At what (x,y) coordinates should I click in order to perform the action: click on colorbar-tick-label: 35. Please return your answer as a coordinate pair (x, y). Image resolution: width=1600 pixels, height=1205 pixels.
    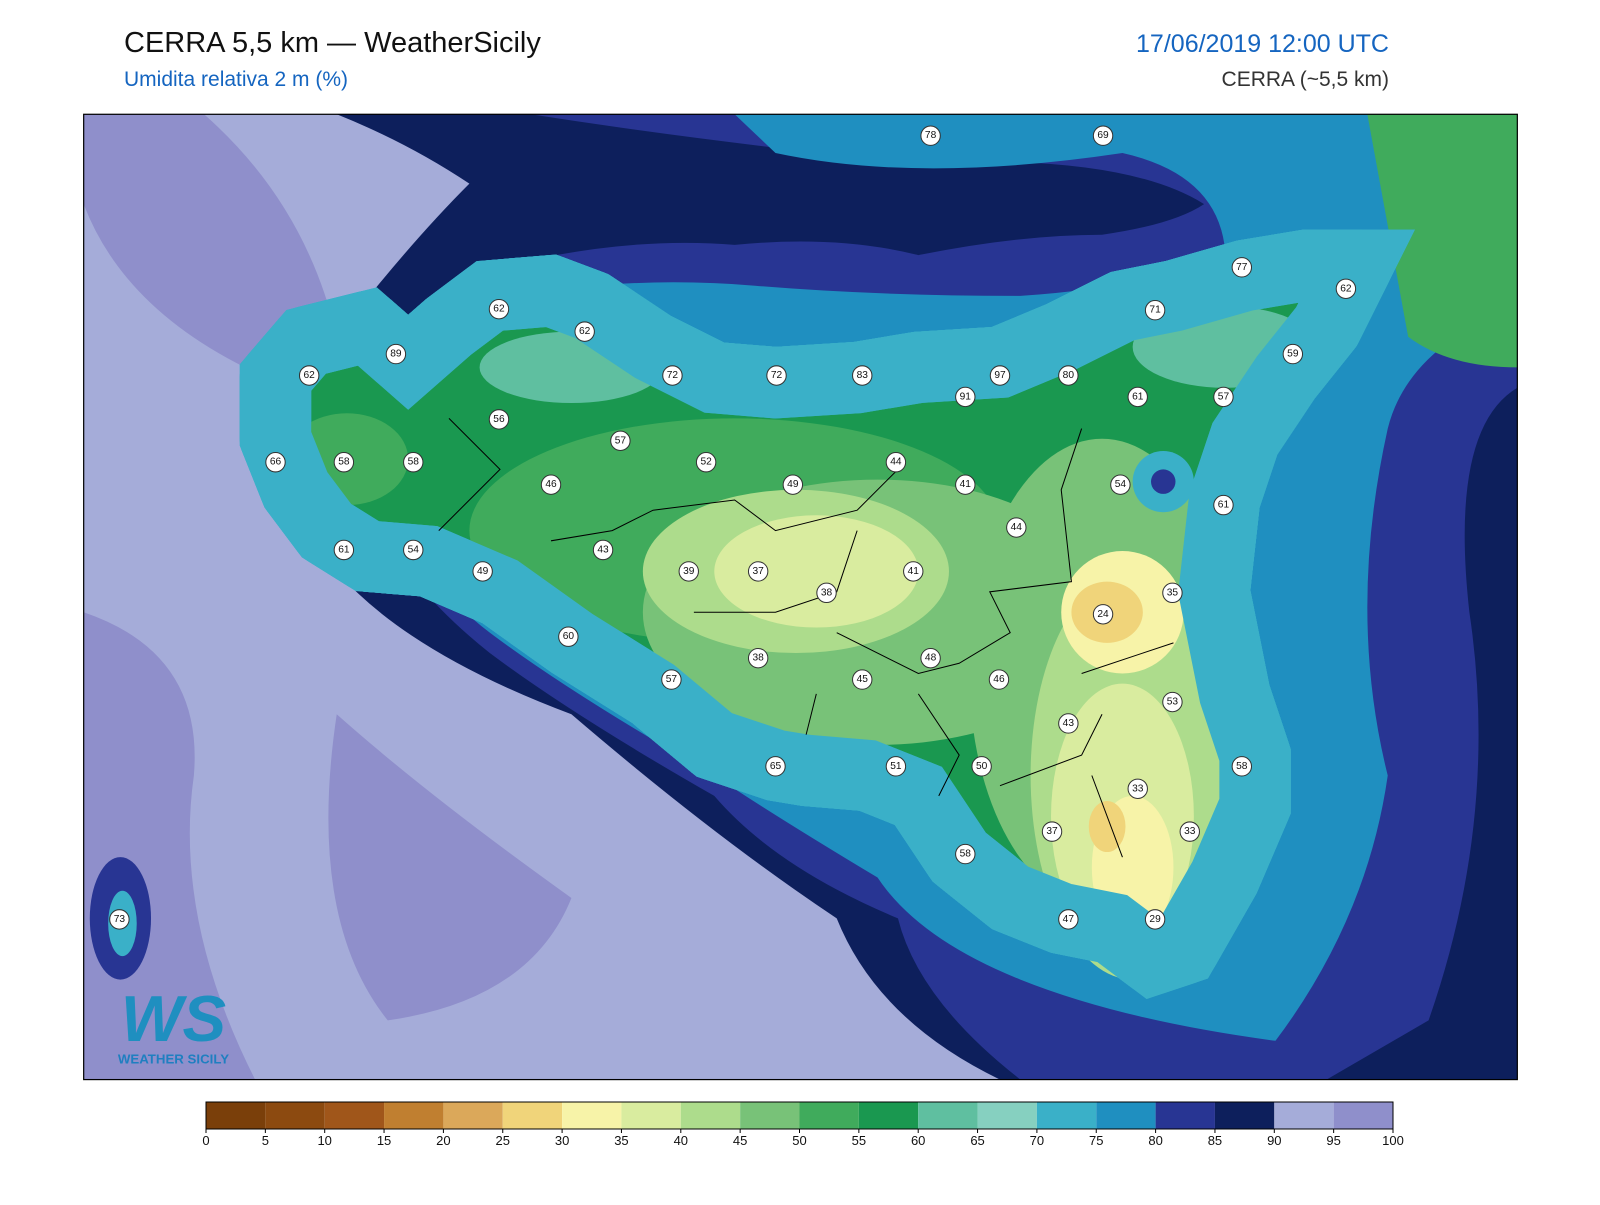
    Looking at the image, I should click on (621, 1140).